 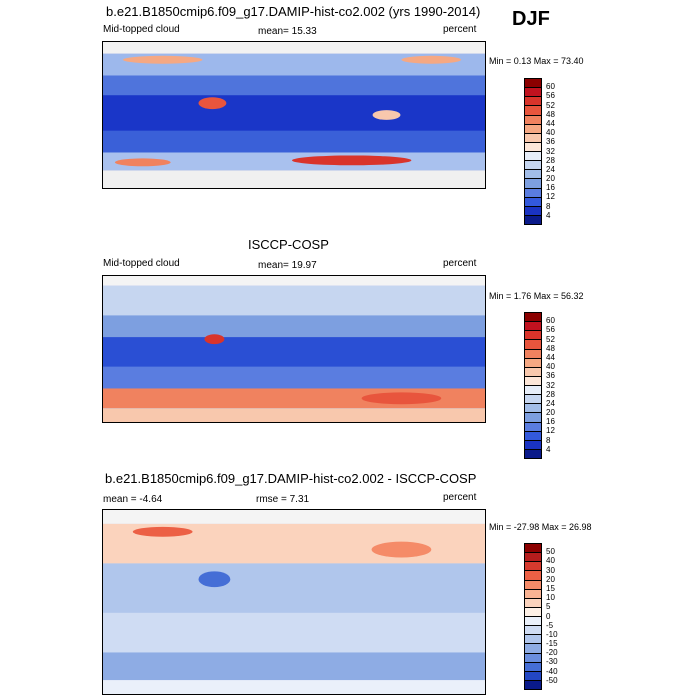 I want to click on panel3-map, so click(x=294, y=602).